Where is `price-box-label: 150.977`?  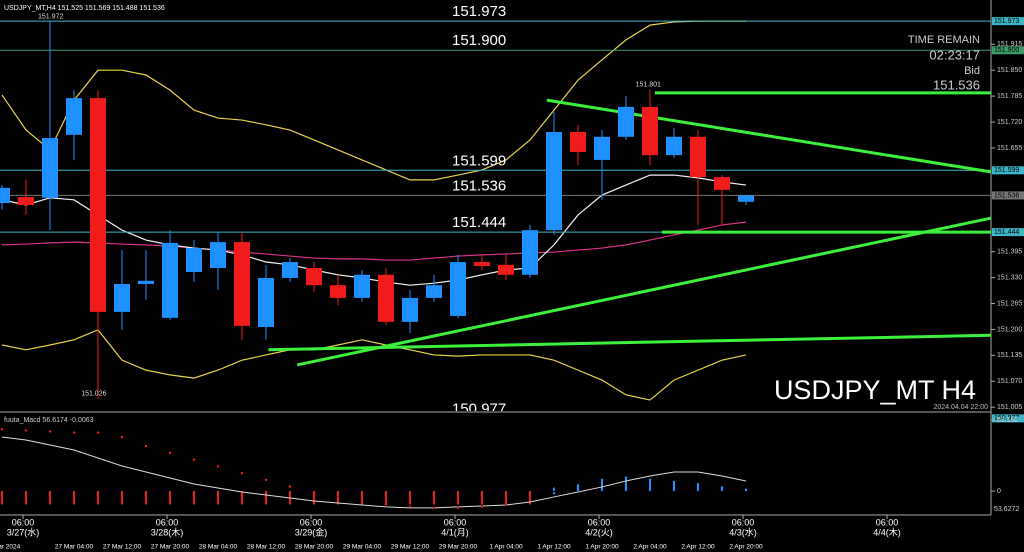 price-box-label: 150.977 is located at coordinates (1006, 418).